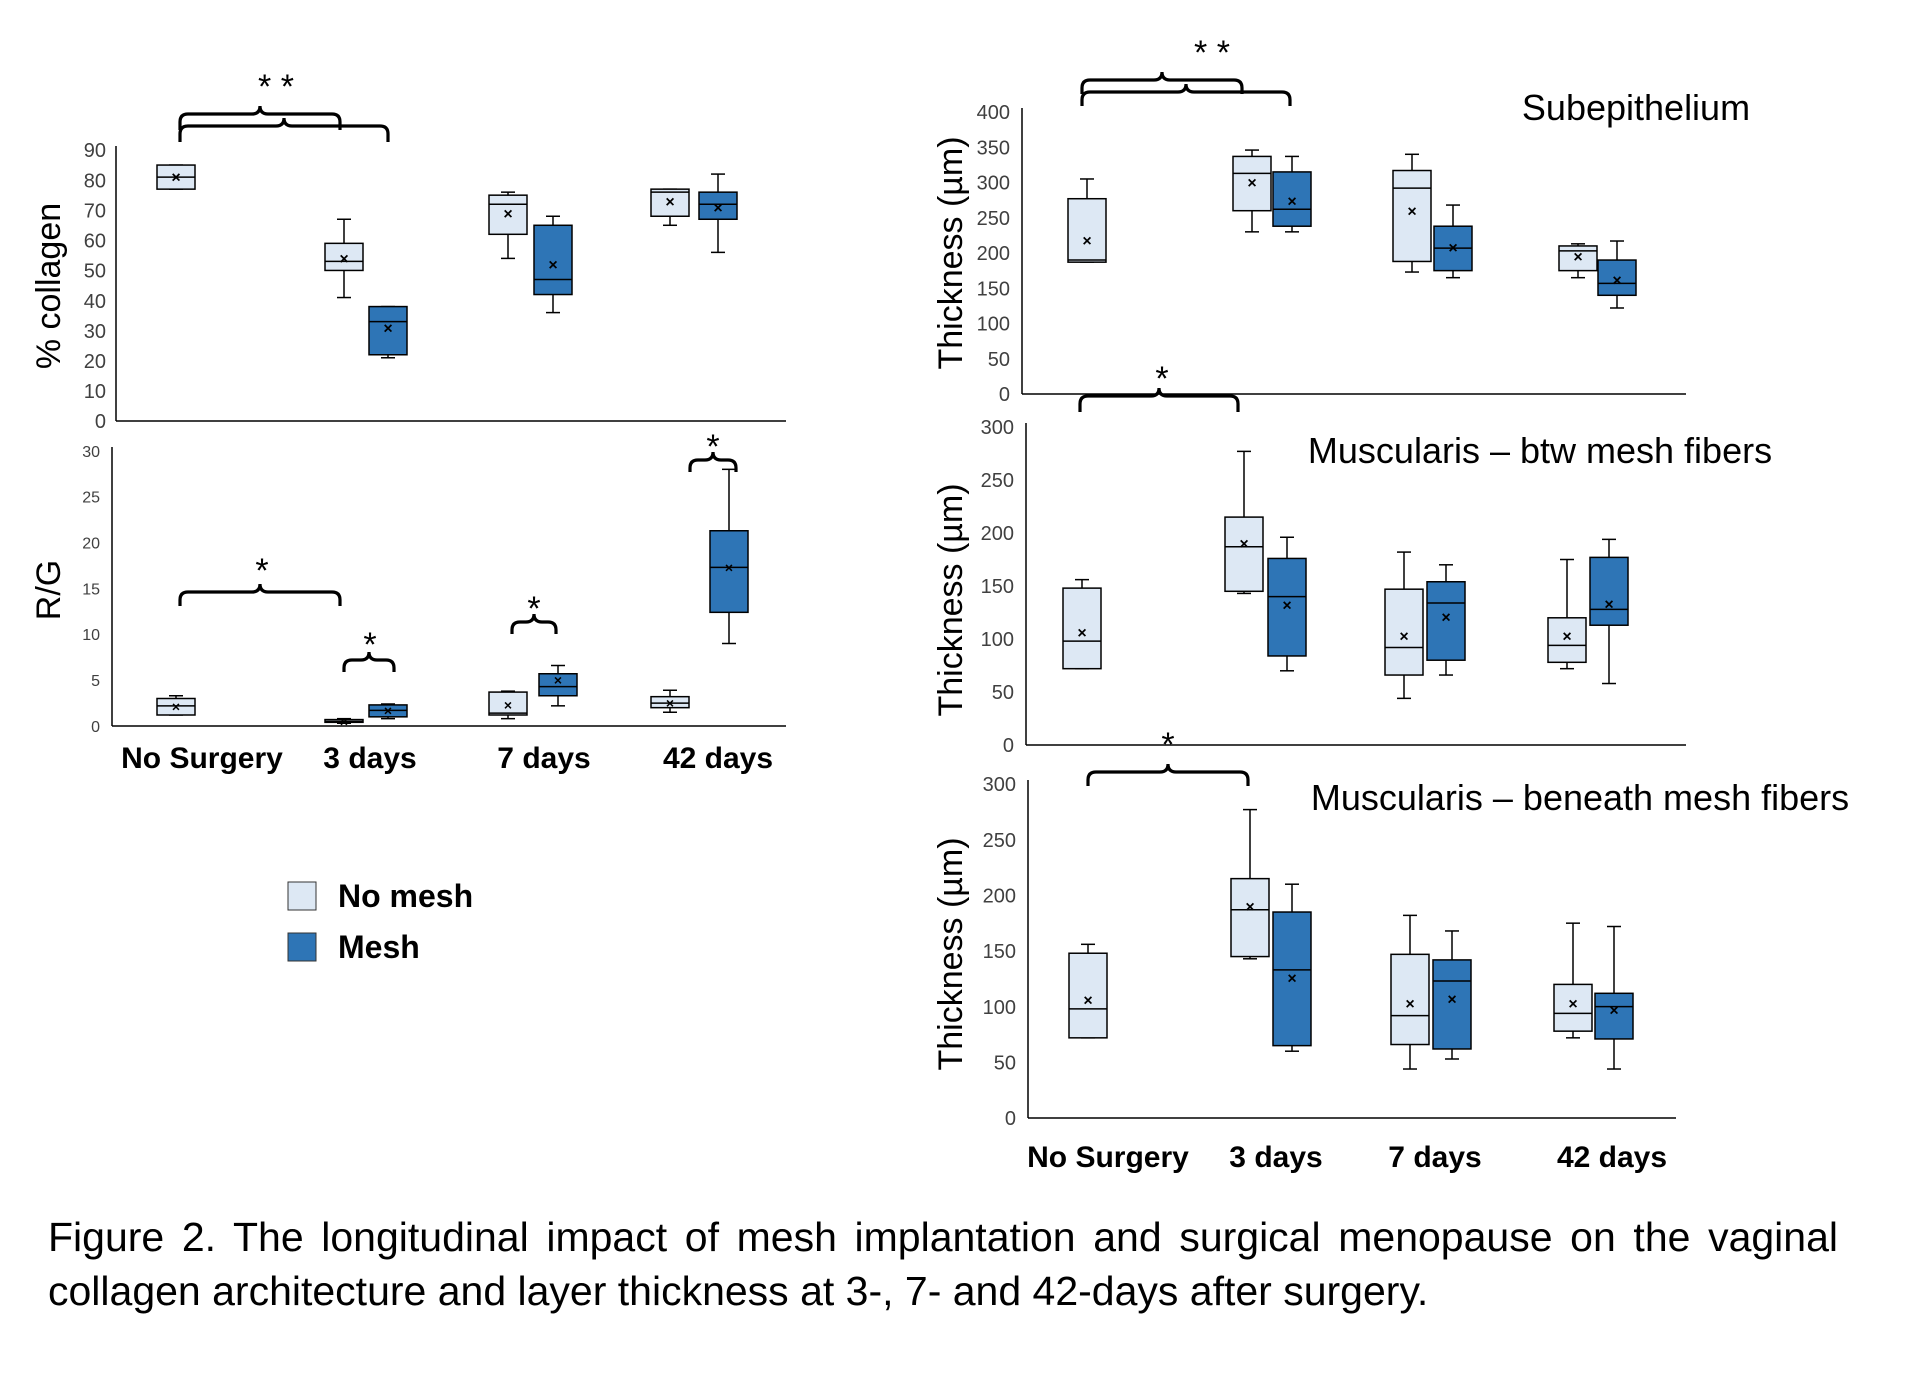 Image resolution: width=1916 pixels, height=1396 pixels. Describe the element at coordinates (1580, 797) in the screenshot. I see `chart-title: Muscularis – beneath mesh fibers` at that location.